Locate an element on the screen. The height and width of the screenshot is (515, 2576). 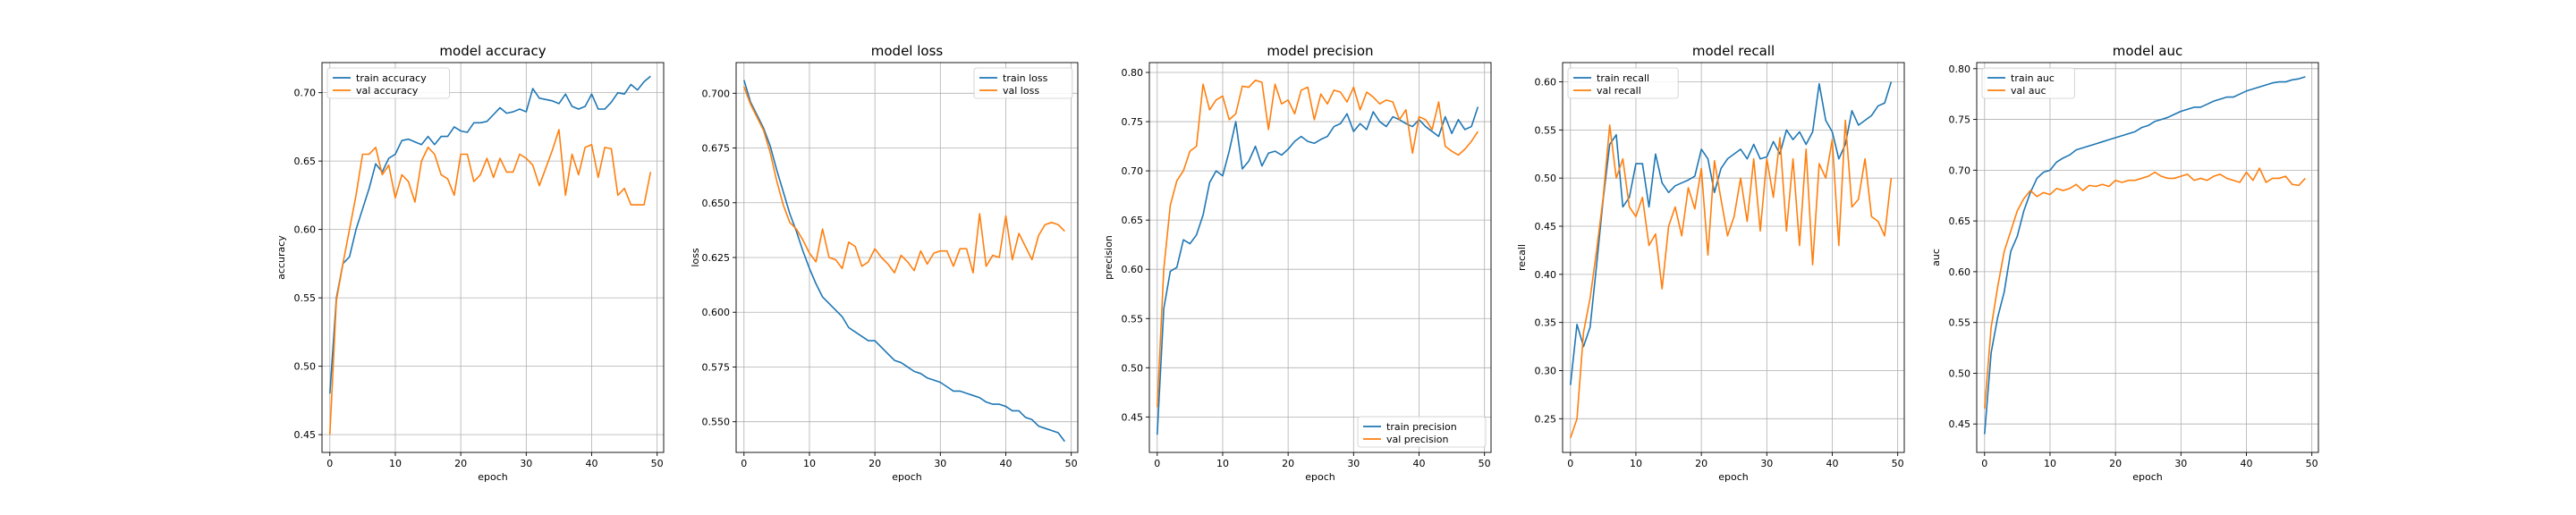
legend-entry: train loss is located at coordinates (1025, 78).